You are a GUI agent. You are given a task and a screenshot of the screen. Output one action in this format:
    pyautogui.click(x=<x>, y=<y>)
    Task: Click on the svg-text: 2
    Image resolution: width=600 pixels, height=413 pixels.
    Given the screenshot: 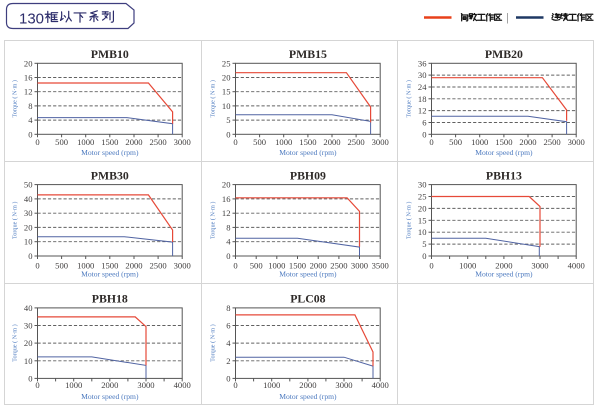 What is the action you would take?
    pyautogui.click(x=228, y=361)
    